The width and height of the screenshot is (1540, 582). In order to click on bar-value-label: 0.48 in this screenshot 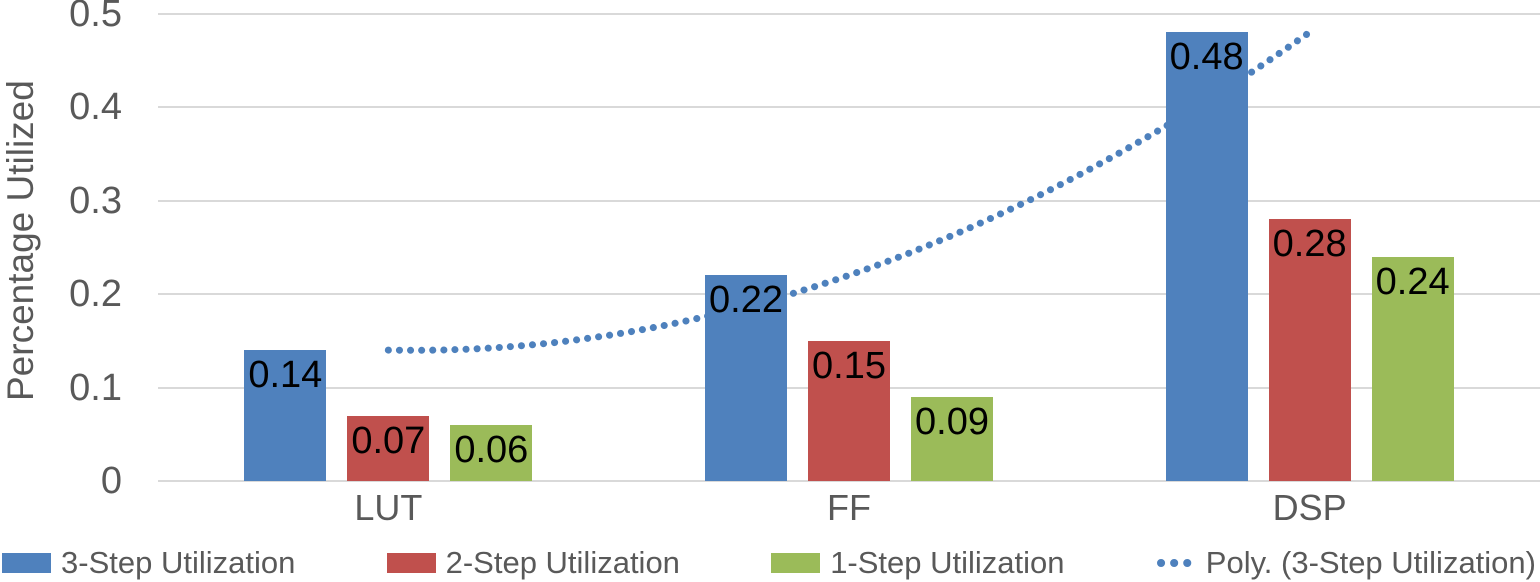, I will do `click(1206, 57)`.